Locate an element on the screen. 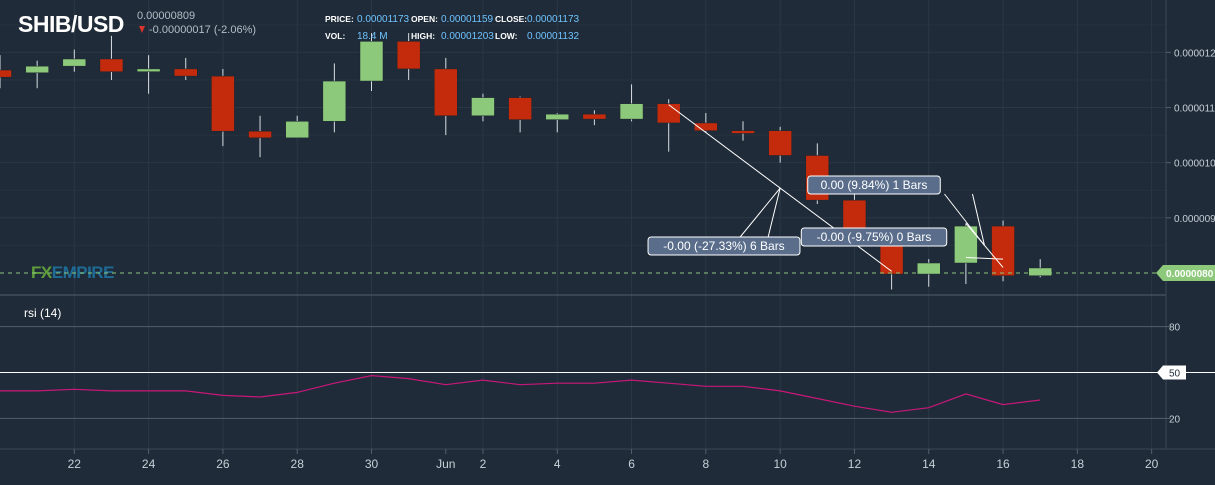 This screenshot has width=1215, height=485. stat-value-open: 0.00001159 is located at coordinates (467, 19).